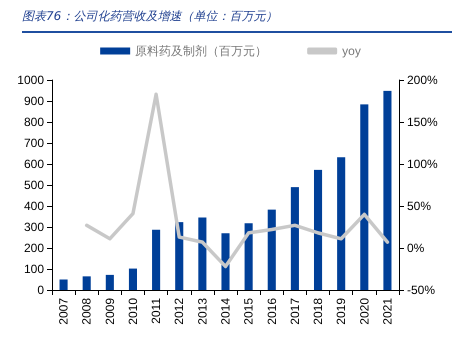 Image resolution: width=461 pixels, height=344 pixels. Describe the element at coordinates (225, 311) in the screenshot. I see `x-tick-label: 2014` at that location.